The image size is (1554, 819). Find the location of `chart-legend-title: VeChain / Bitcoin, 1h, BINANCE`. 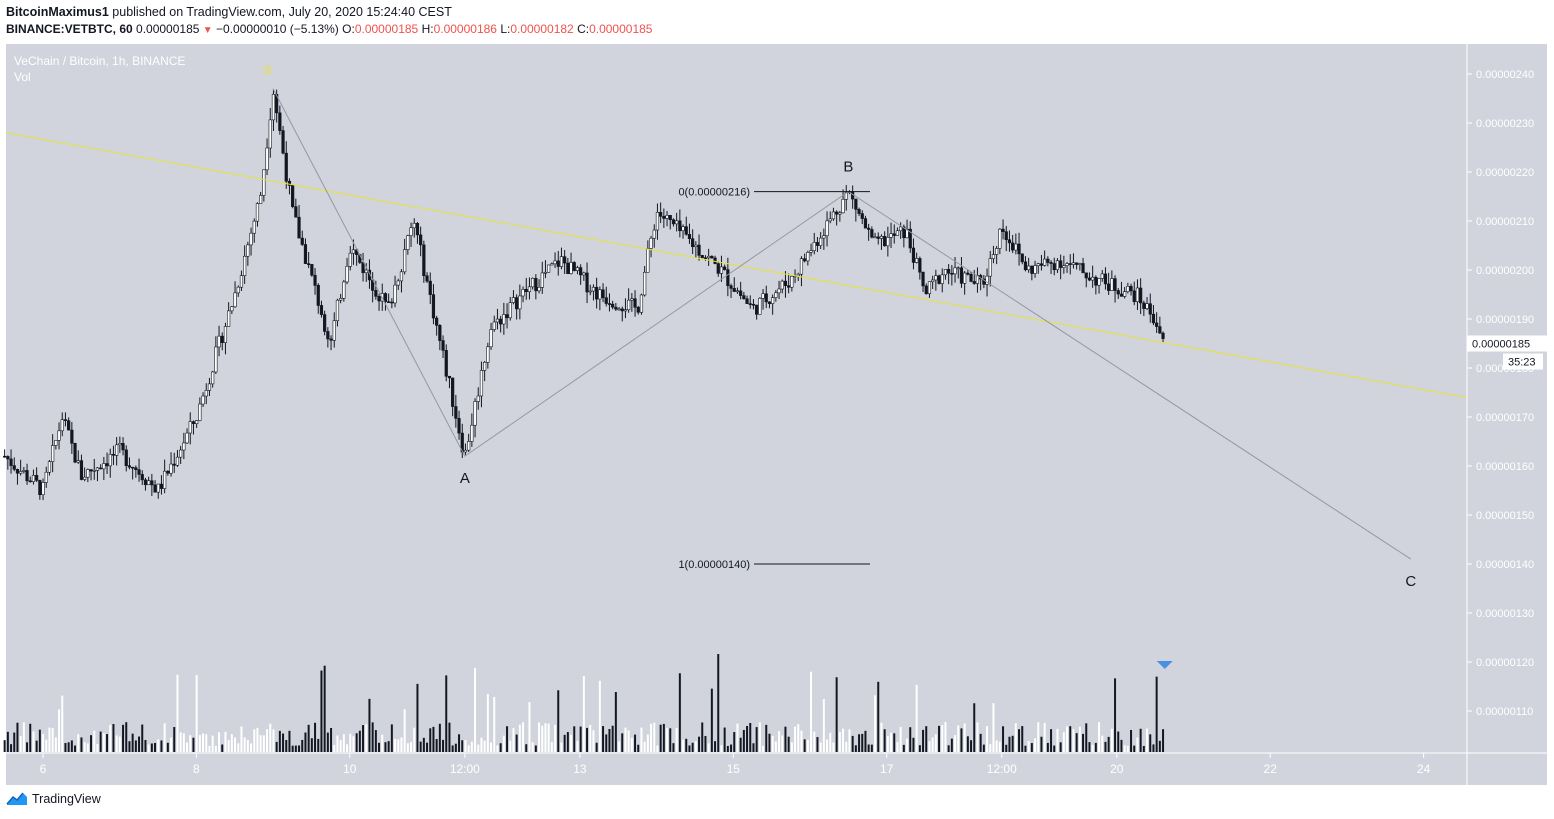

chart-legend-title: VeChain / Bitcoin, 1h, BINANCE is located at coordinates (99, 61).